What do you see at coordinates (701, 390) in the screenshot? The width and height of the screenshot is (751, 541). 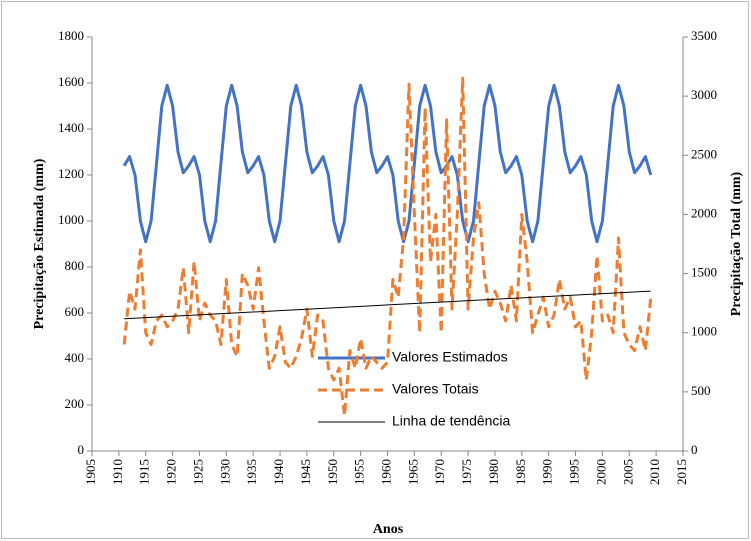 I see `y2-tick-label: 500` at bounding box center [701, 390].